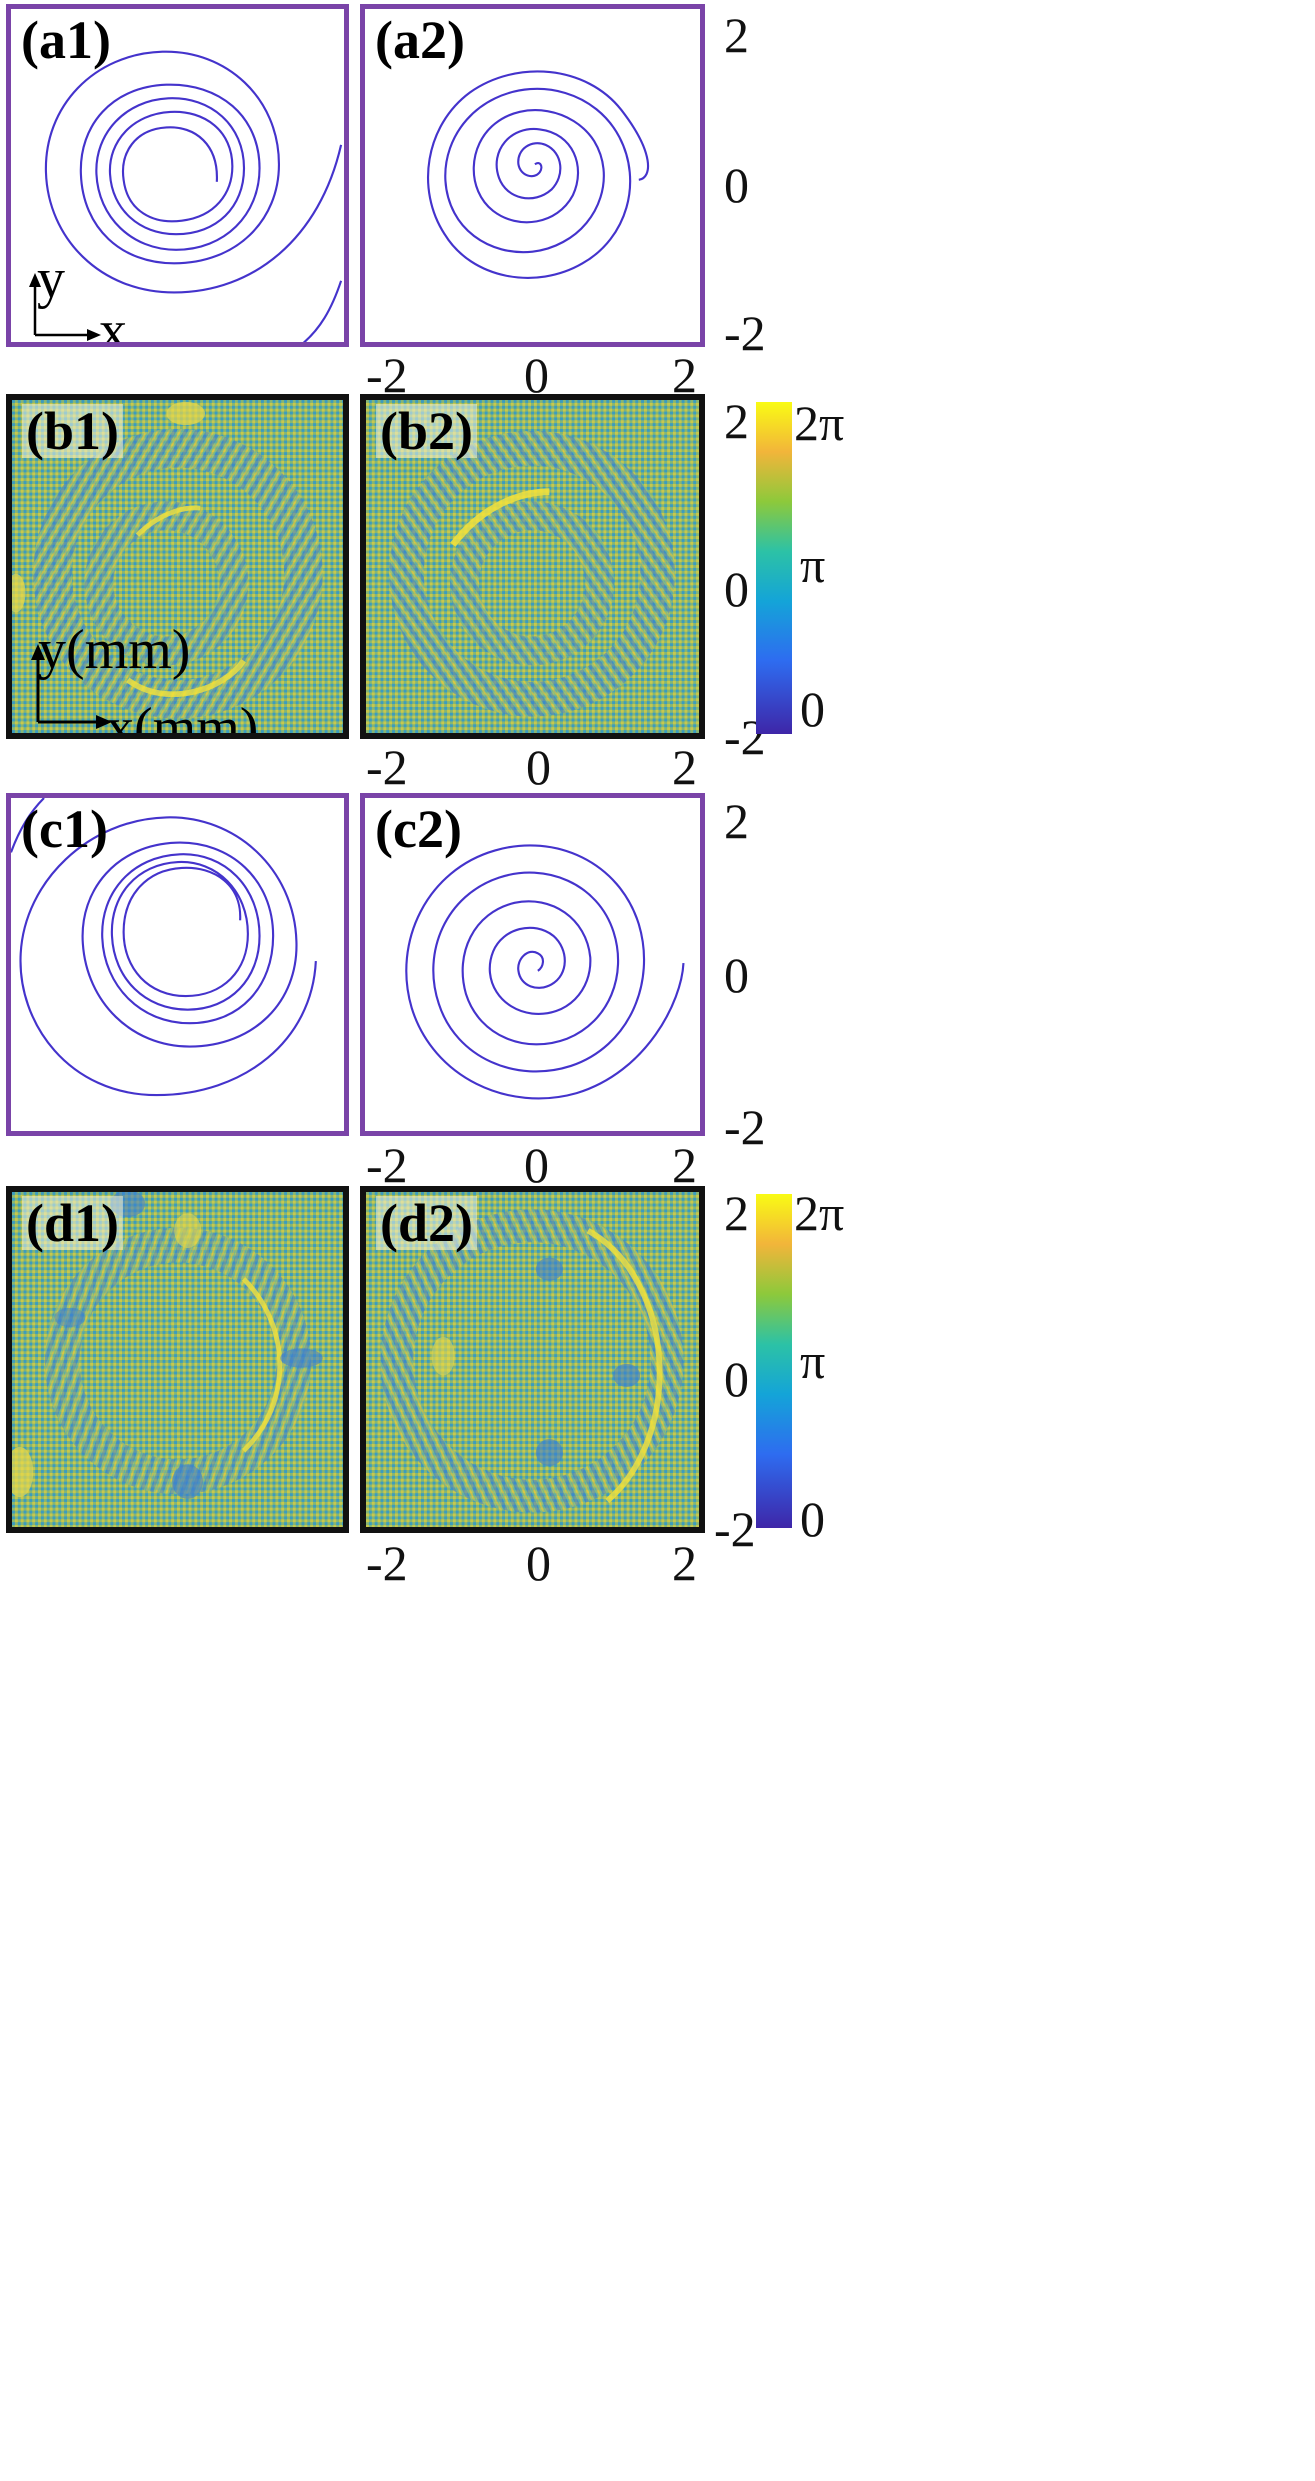  I want to click on colorbar-b-gradient, so click(774, 568).